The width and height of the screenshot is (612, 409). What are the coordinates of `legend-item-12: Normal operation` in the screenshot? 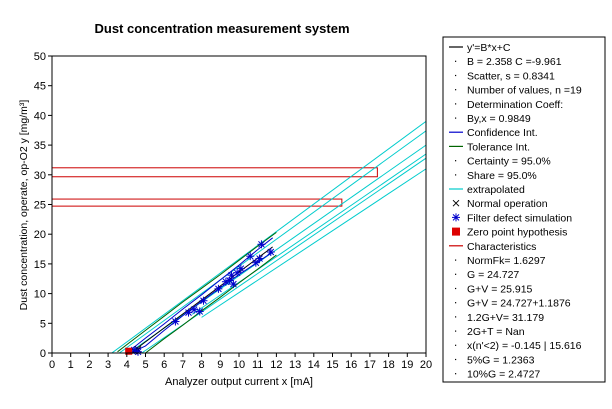 It's located at (500, 204).